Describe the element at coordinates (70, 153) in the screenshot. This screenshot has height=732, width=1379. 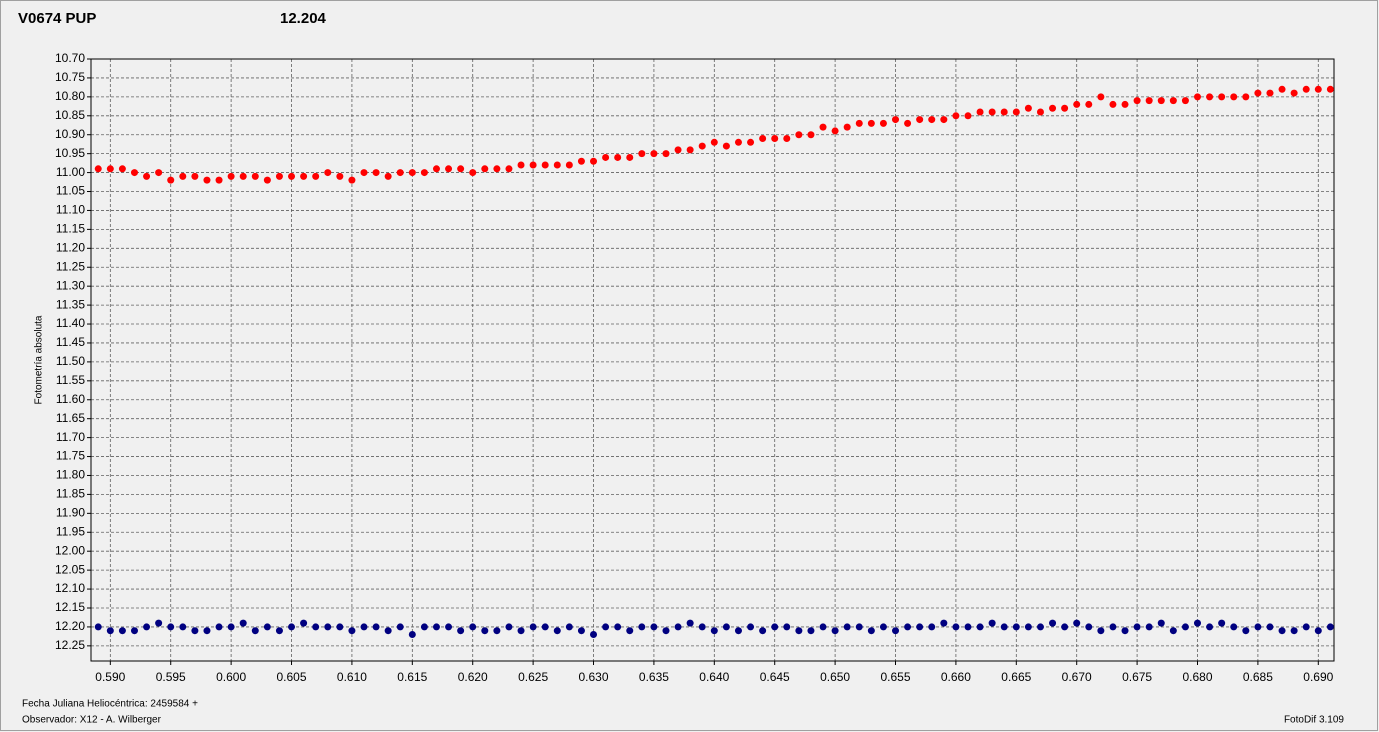
I see `y-tick-label: 10.95` at that location.